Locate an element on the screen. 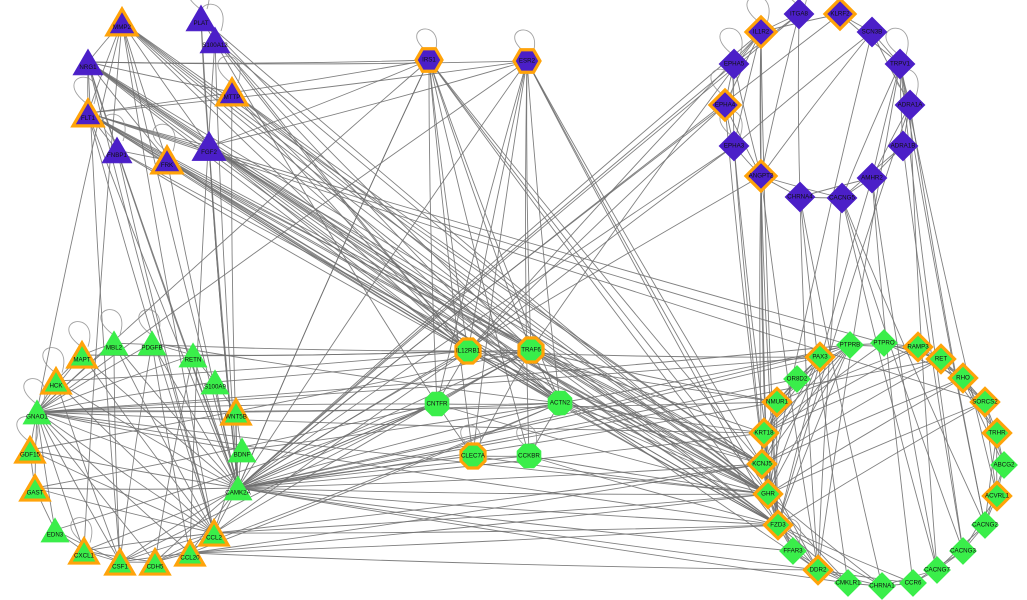  graph-node-ptpro is located at coordinates (884, 343).